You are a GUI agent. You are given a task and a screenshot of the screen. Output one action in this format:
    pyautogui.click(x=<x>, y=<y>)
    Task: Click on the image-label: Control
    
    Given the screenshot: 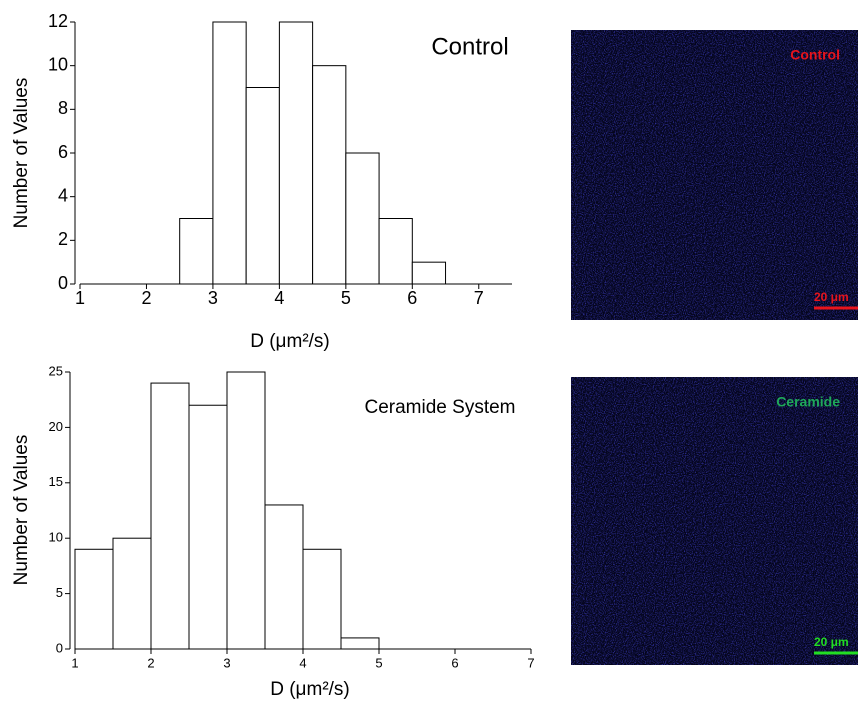 What is the action you would take?
    pyautogui.click(x=815, y=55)
    